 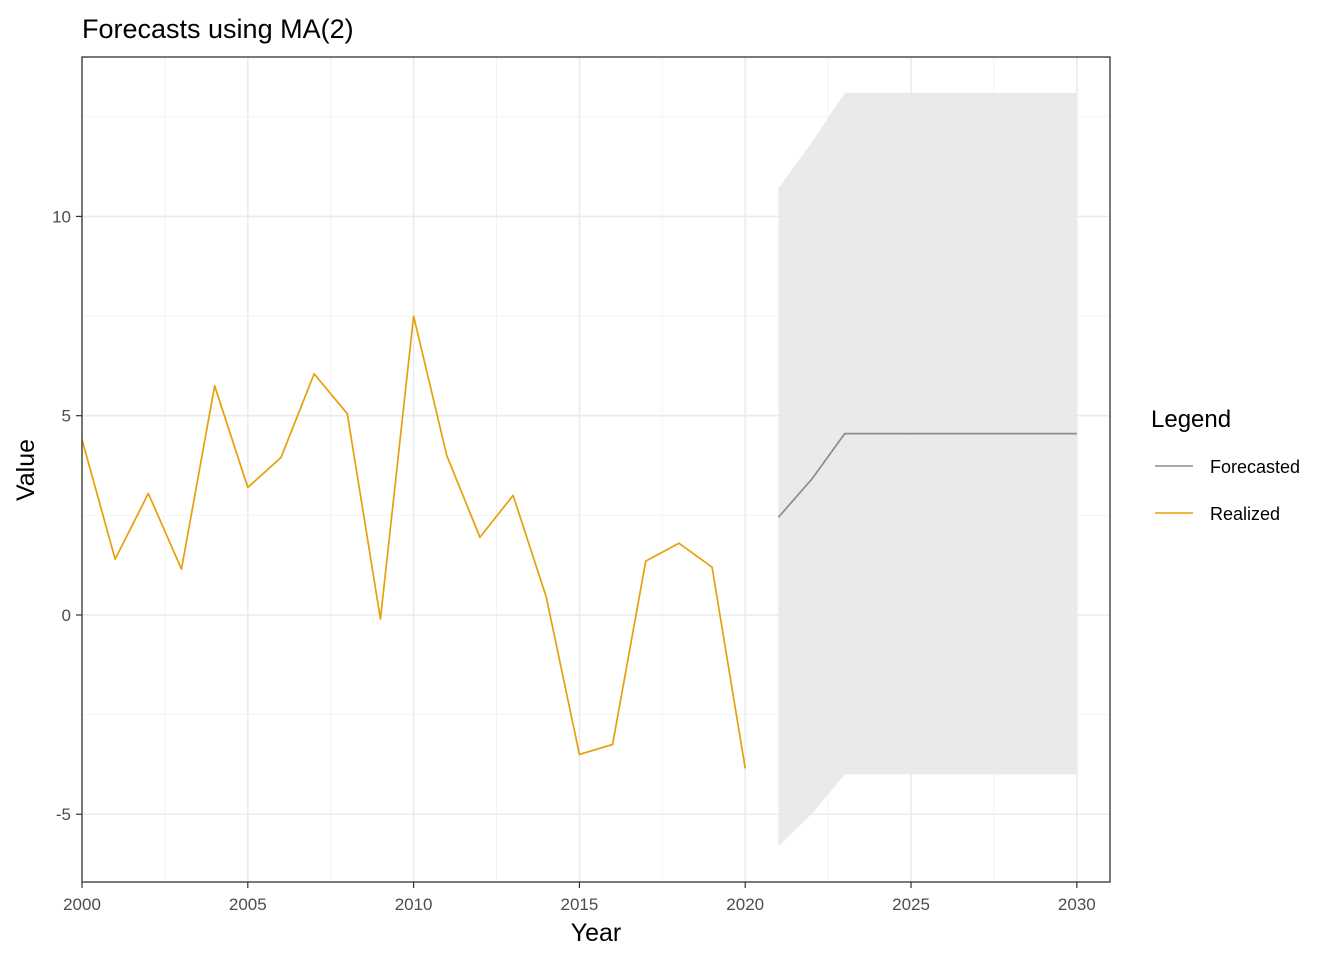 I want to click on x-axis-title: Year, so click(x=596, y=933).